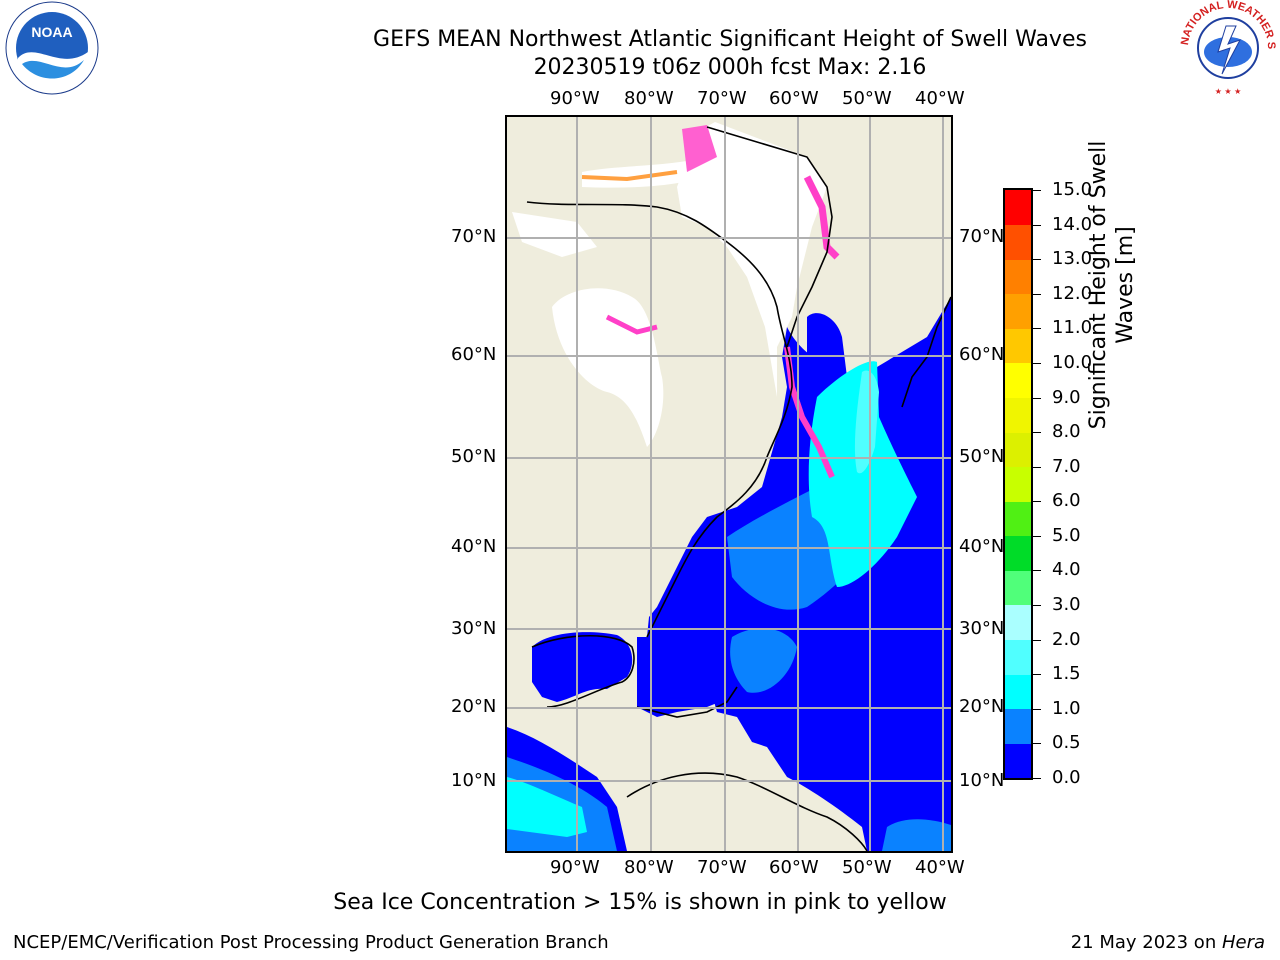 The height and width of the screenshot is (960, 1280). Describe the element at coordinates (794, 867) in the screenshot. I see `lon-label-bottom-60w: 60°W` at that location.